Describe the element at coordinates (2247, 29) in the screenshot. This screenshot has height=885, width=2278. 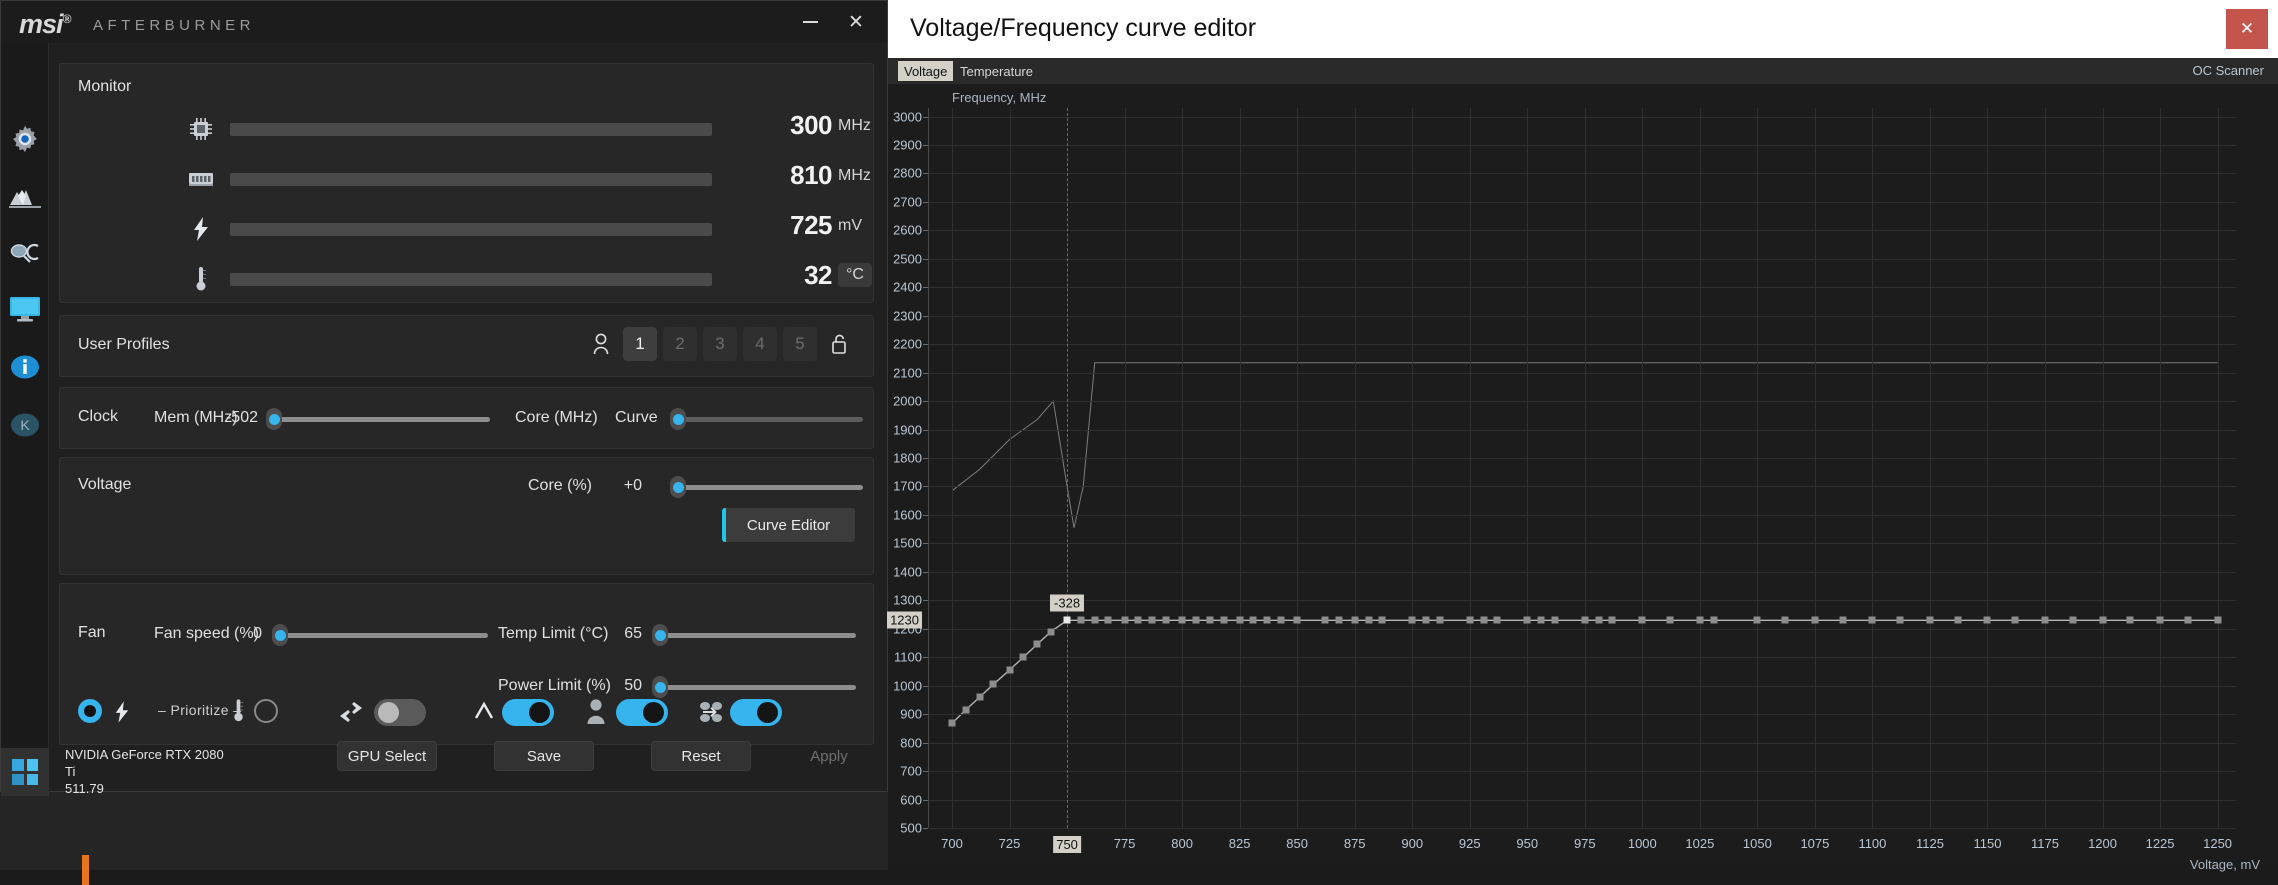
I see `curve-editor-close-button: ✕` at that location.